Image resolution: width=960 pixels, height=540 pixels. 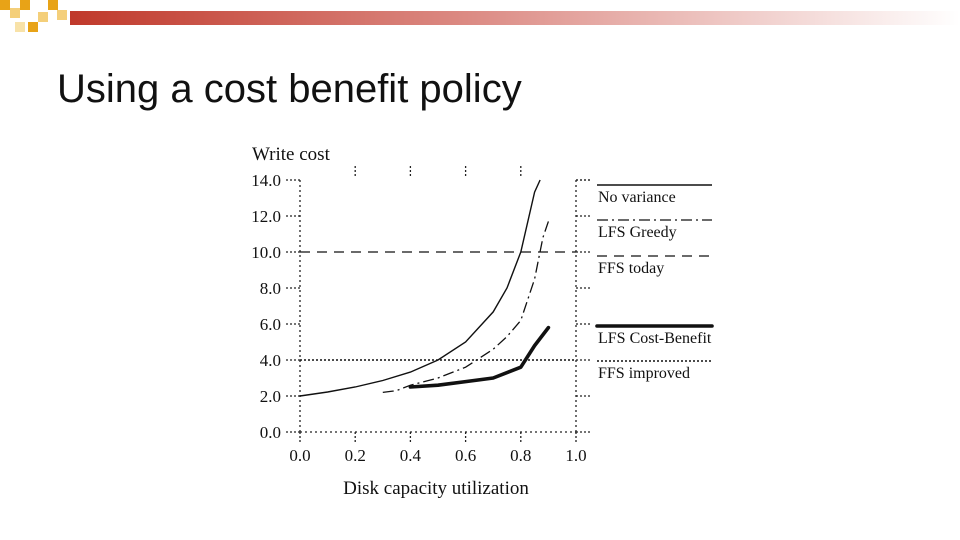 What do you see at coordinates (270, 360) in the screenshot?
I see `y-tick-label: 4.0` at bounding box center [270, 360].